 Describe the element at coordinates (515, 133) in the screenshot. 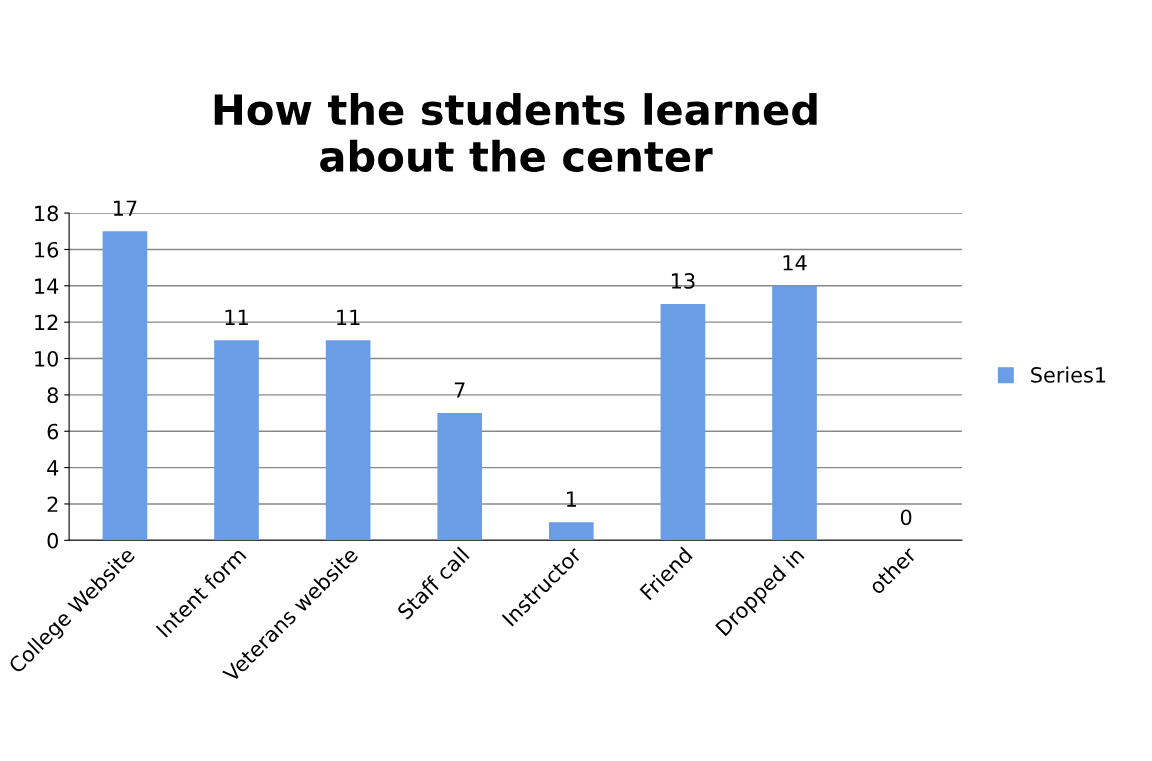

I see `chart-title: How the students learned about the center` at that location.